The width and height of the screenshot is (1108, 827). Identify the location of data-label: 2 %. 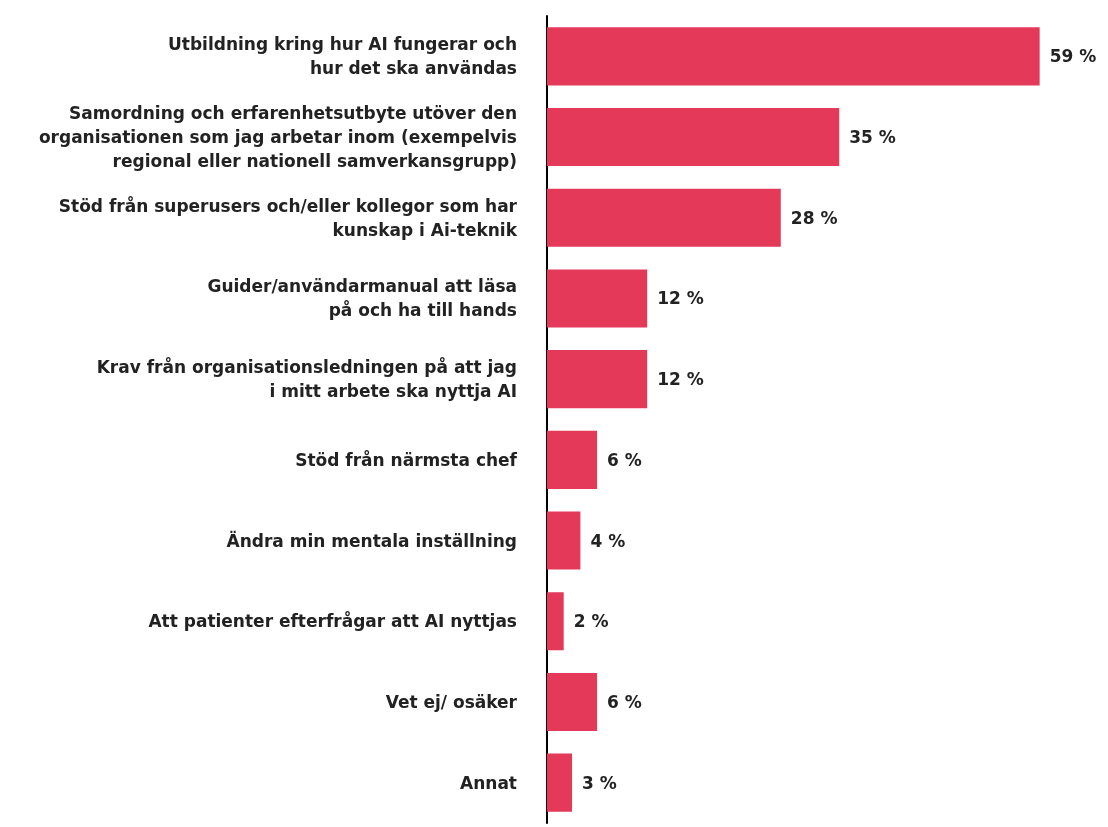
(591, 621).